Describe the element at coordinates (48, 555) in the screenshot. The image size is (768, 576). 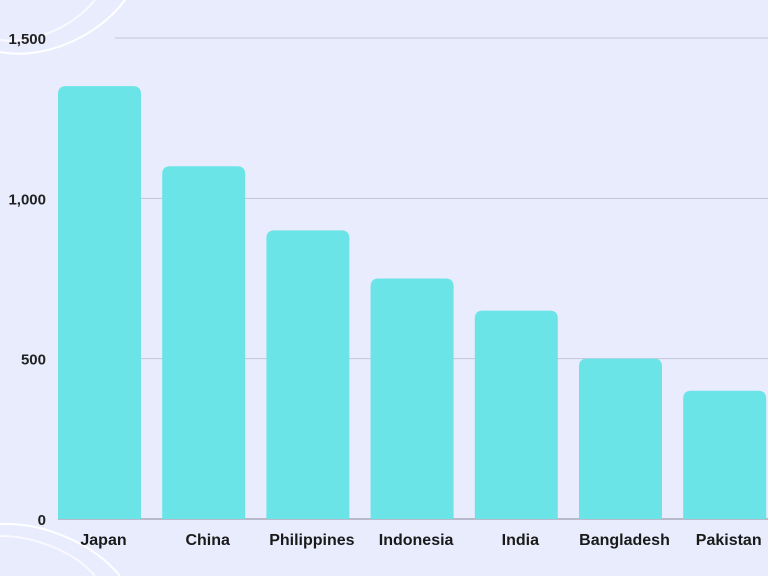
I see `decorative-arc-bottom-left-inner` at that location.